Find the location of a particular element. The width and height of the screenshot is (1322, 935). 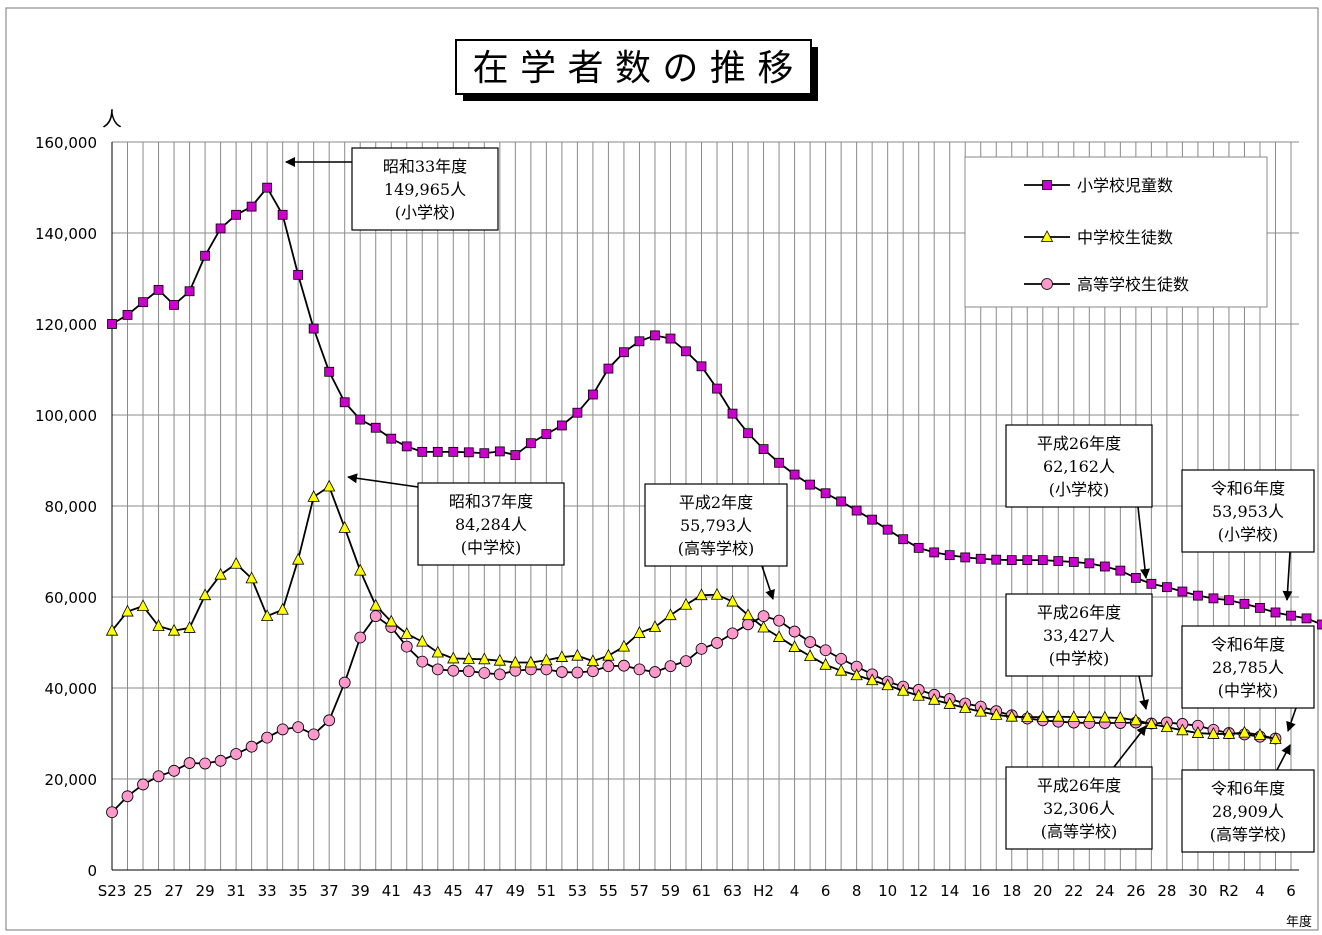

x-tick-label: 61 is located at coordinates (701, 891).